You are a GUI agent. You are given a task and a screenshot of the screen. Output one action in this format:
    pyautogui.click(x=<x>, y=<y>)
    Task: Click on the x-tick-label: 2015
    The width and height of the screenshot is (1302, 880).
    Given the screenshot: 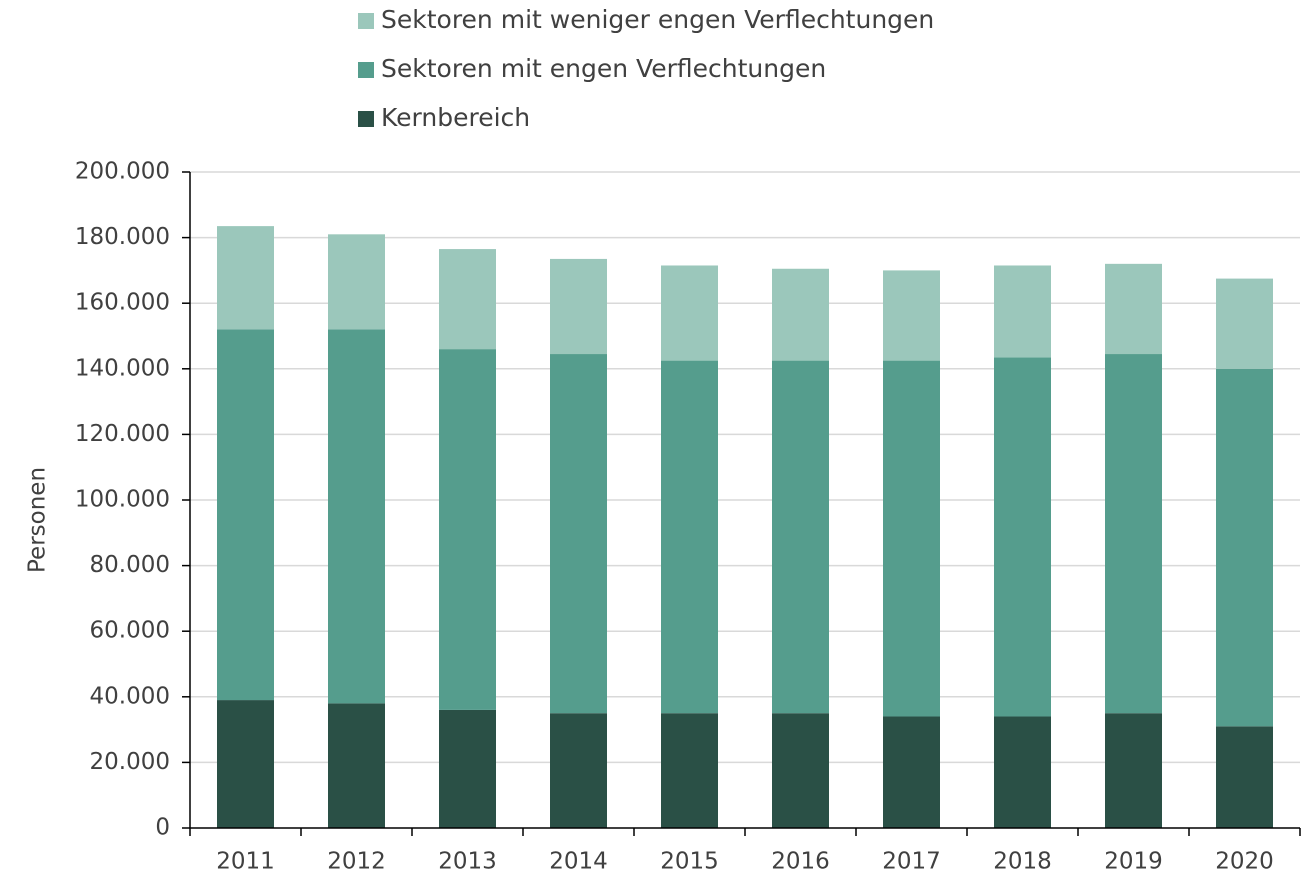 What is the action you would take?
    pyautogui.click(x=689, y=862)
    